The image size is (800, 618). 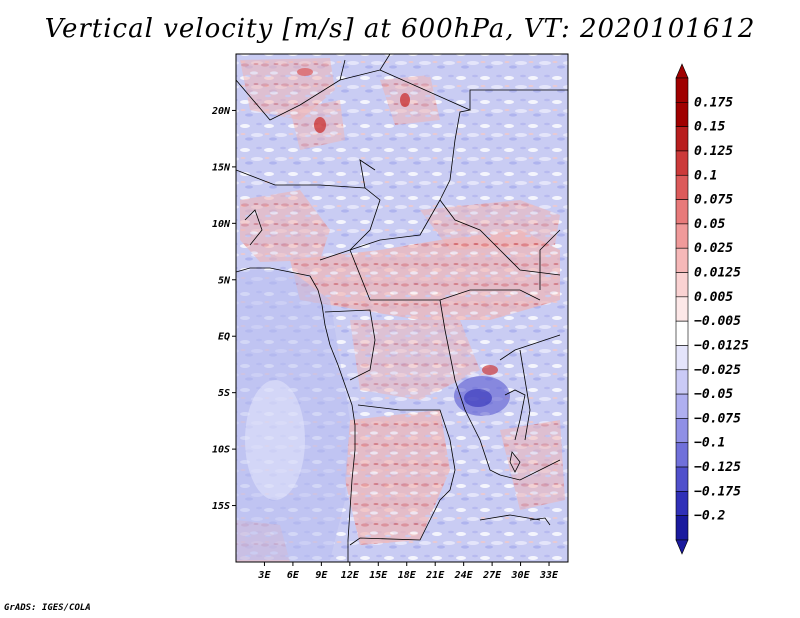 I want to click on colorbar-label: −0.125, so click(x=717, y=467).